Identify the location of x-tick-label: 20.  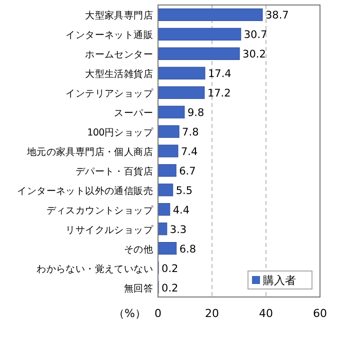
(212, 313).